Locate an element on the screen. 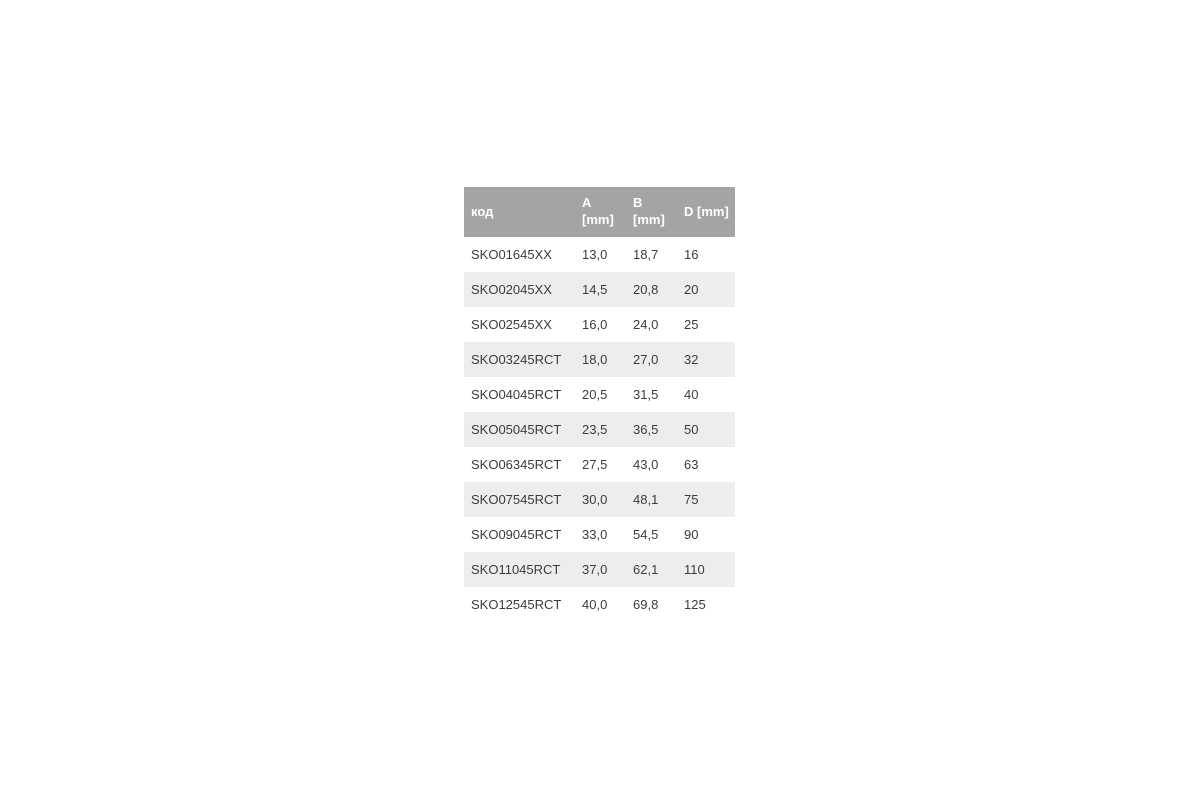 The width and height of the screenshot is (1200, 800). table-row: SKO01645XX 13,0 18,7 16 is located at coordinates (599, 254).